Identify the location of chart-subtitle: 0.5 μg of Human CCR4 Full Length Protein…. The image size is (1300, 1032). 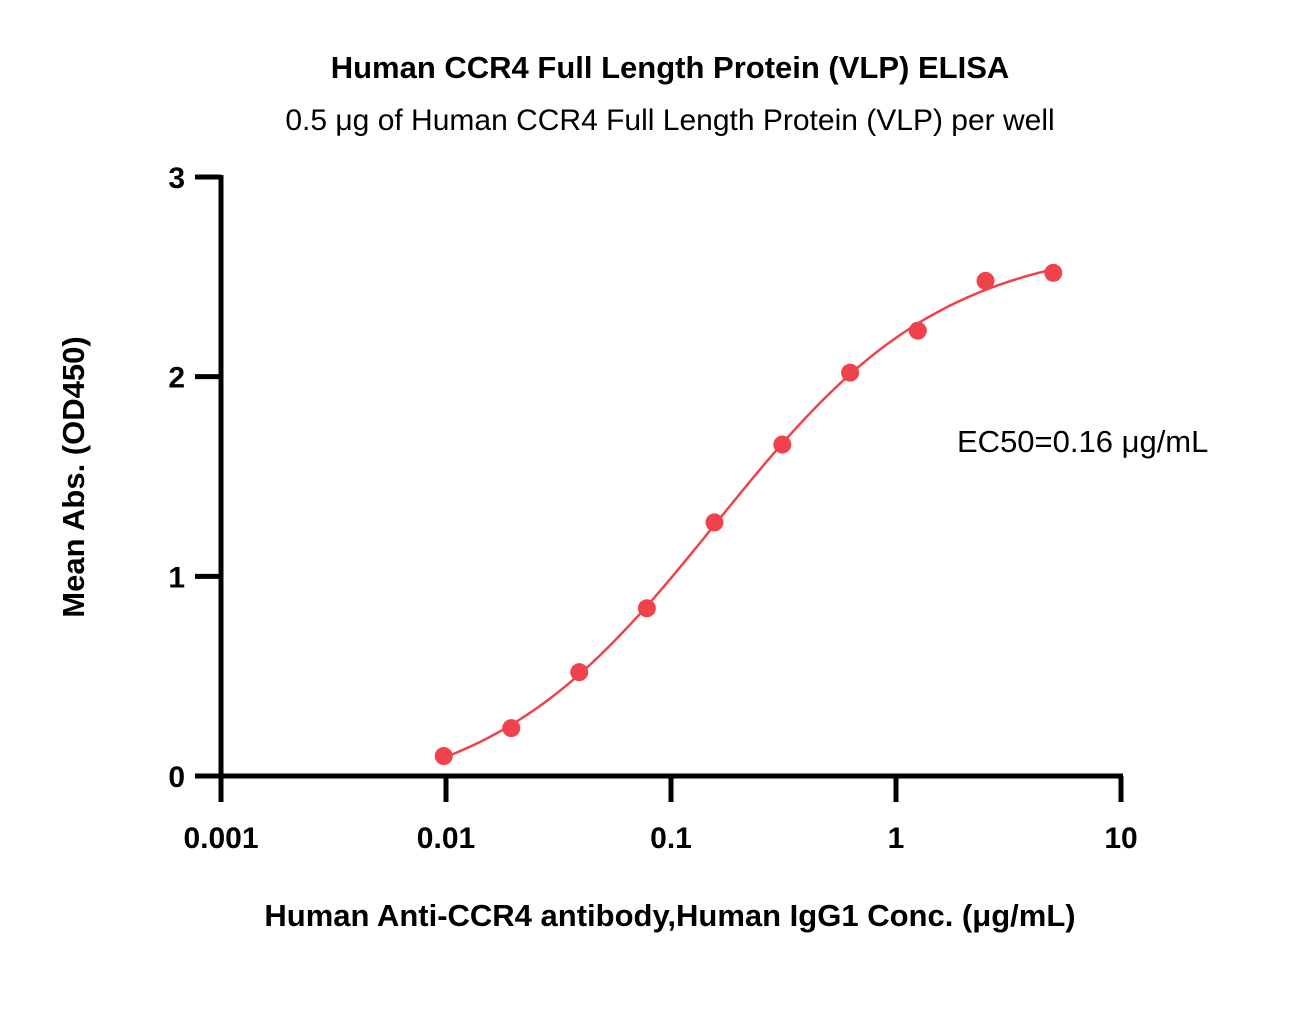
(669, 120).